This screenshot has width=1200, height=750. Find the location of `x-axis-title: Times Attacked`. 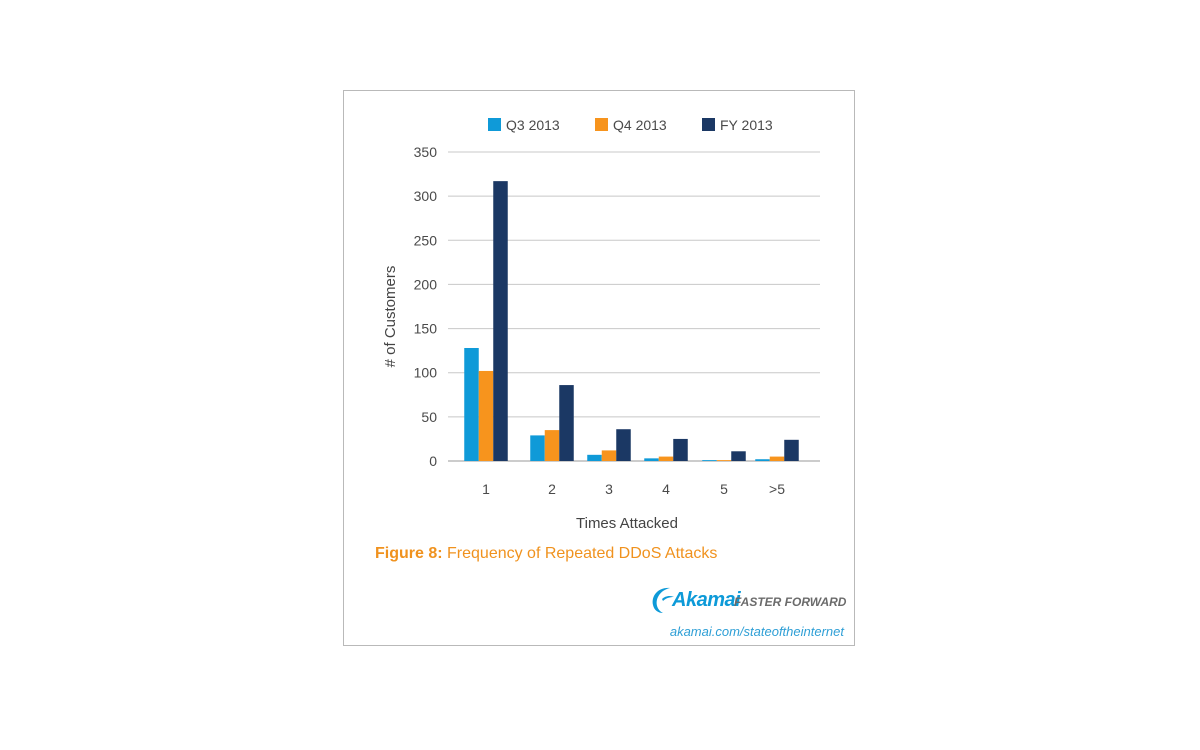

x-axis-title: Times Attacked is located at coordinates (627, 523).